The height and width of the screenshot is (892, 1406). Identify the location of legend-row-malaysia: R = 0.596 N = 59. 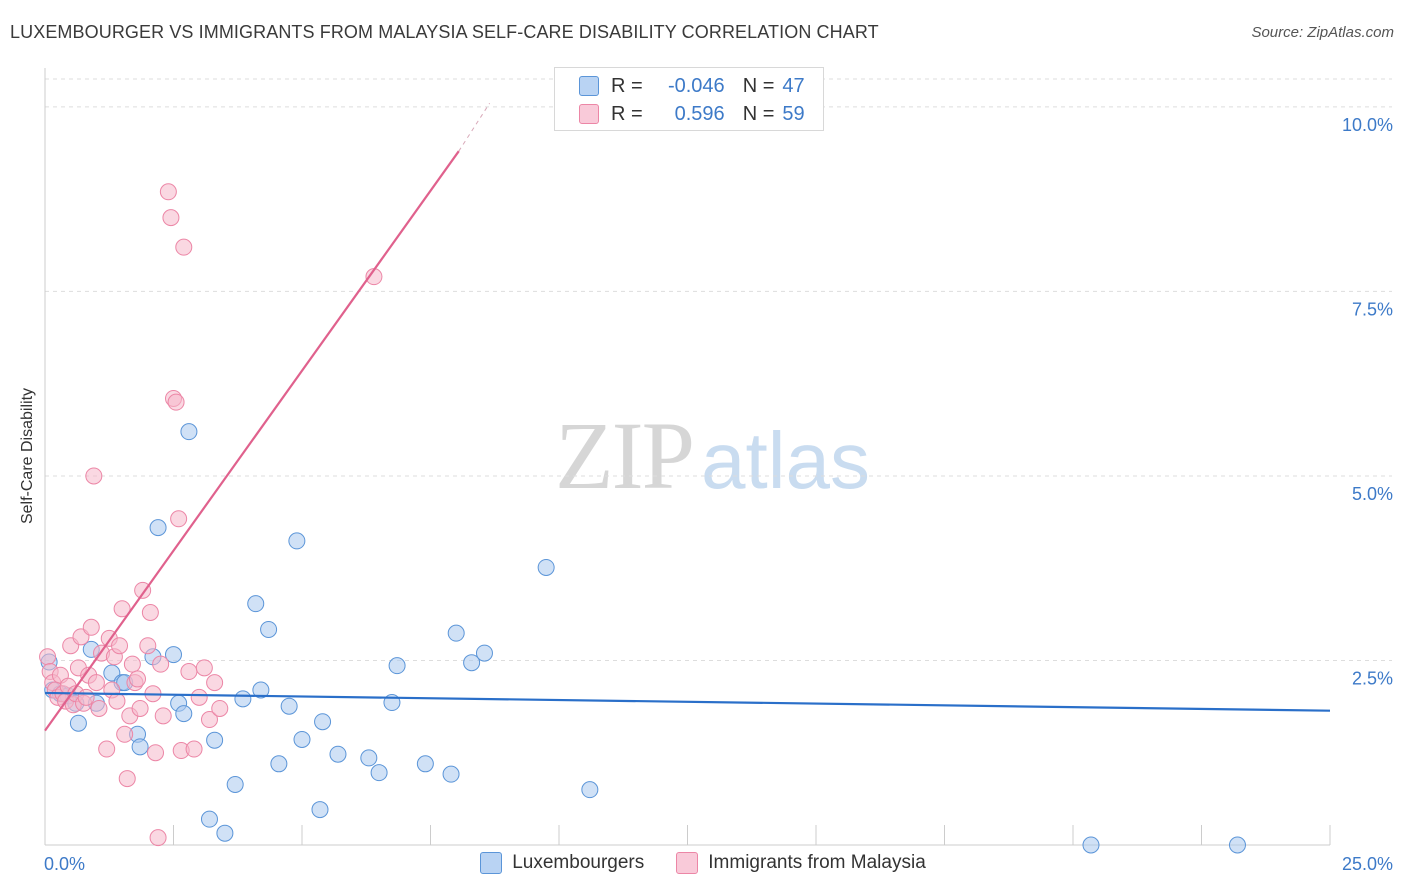
(692, 114).